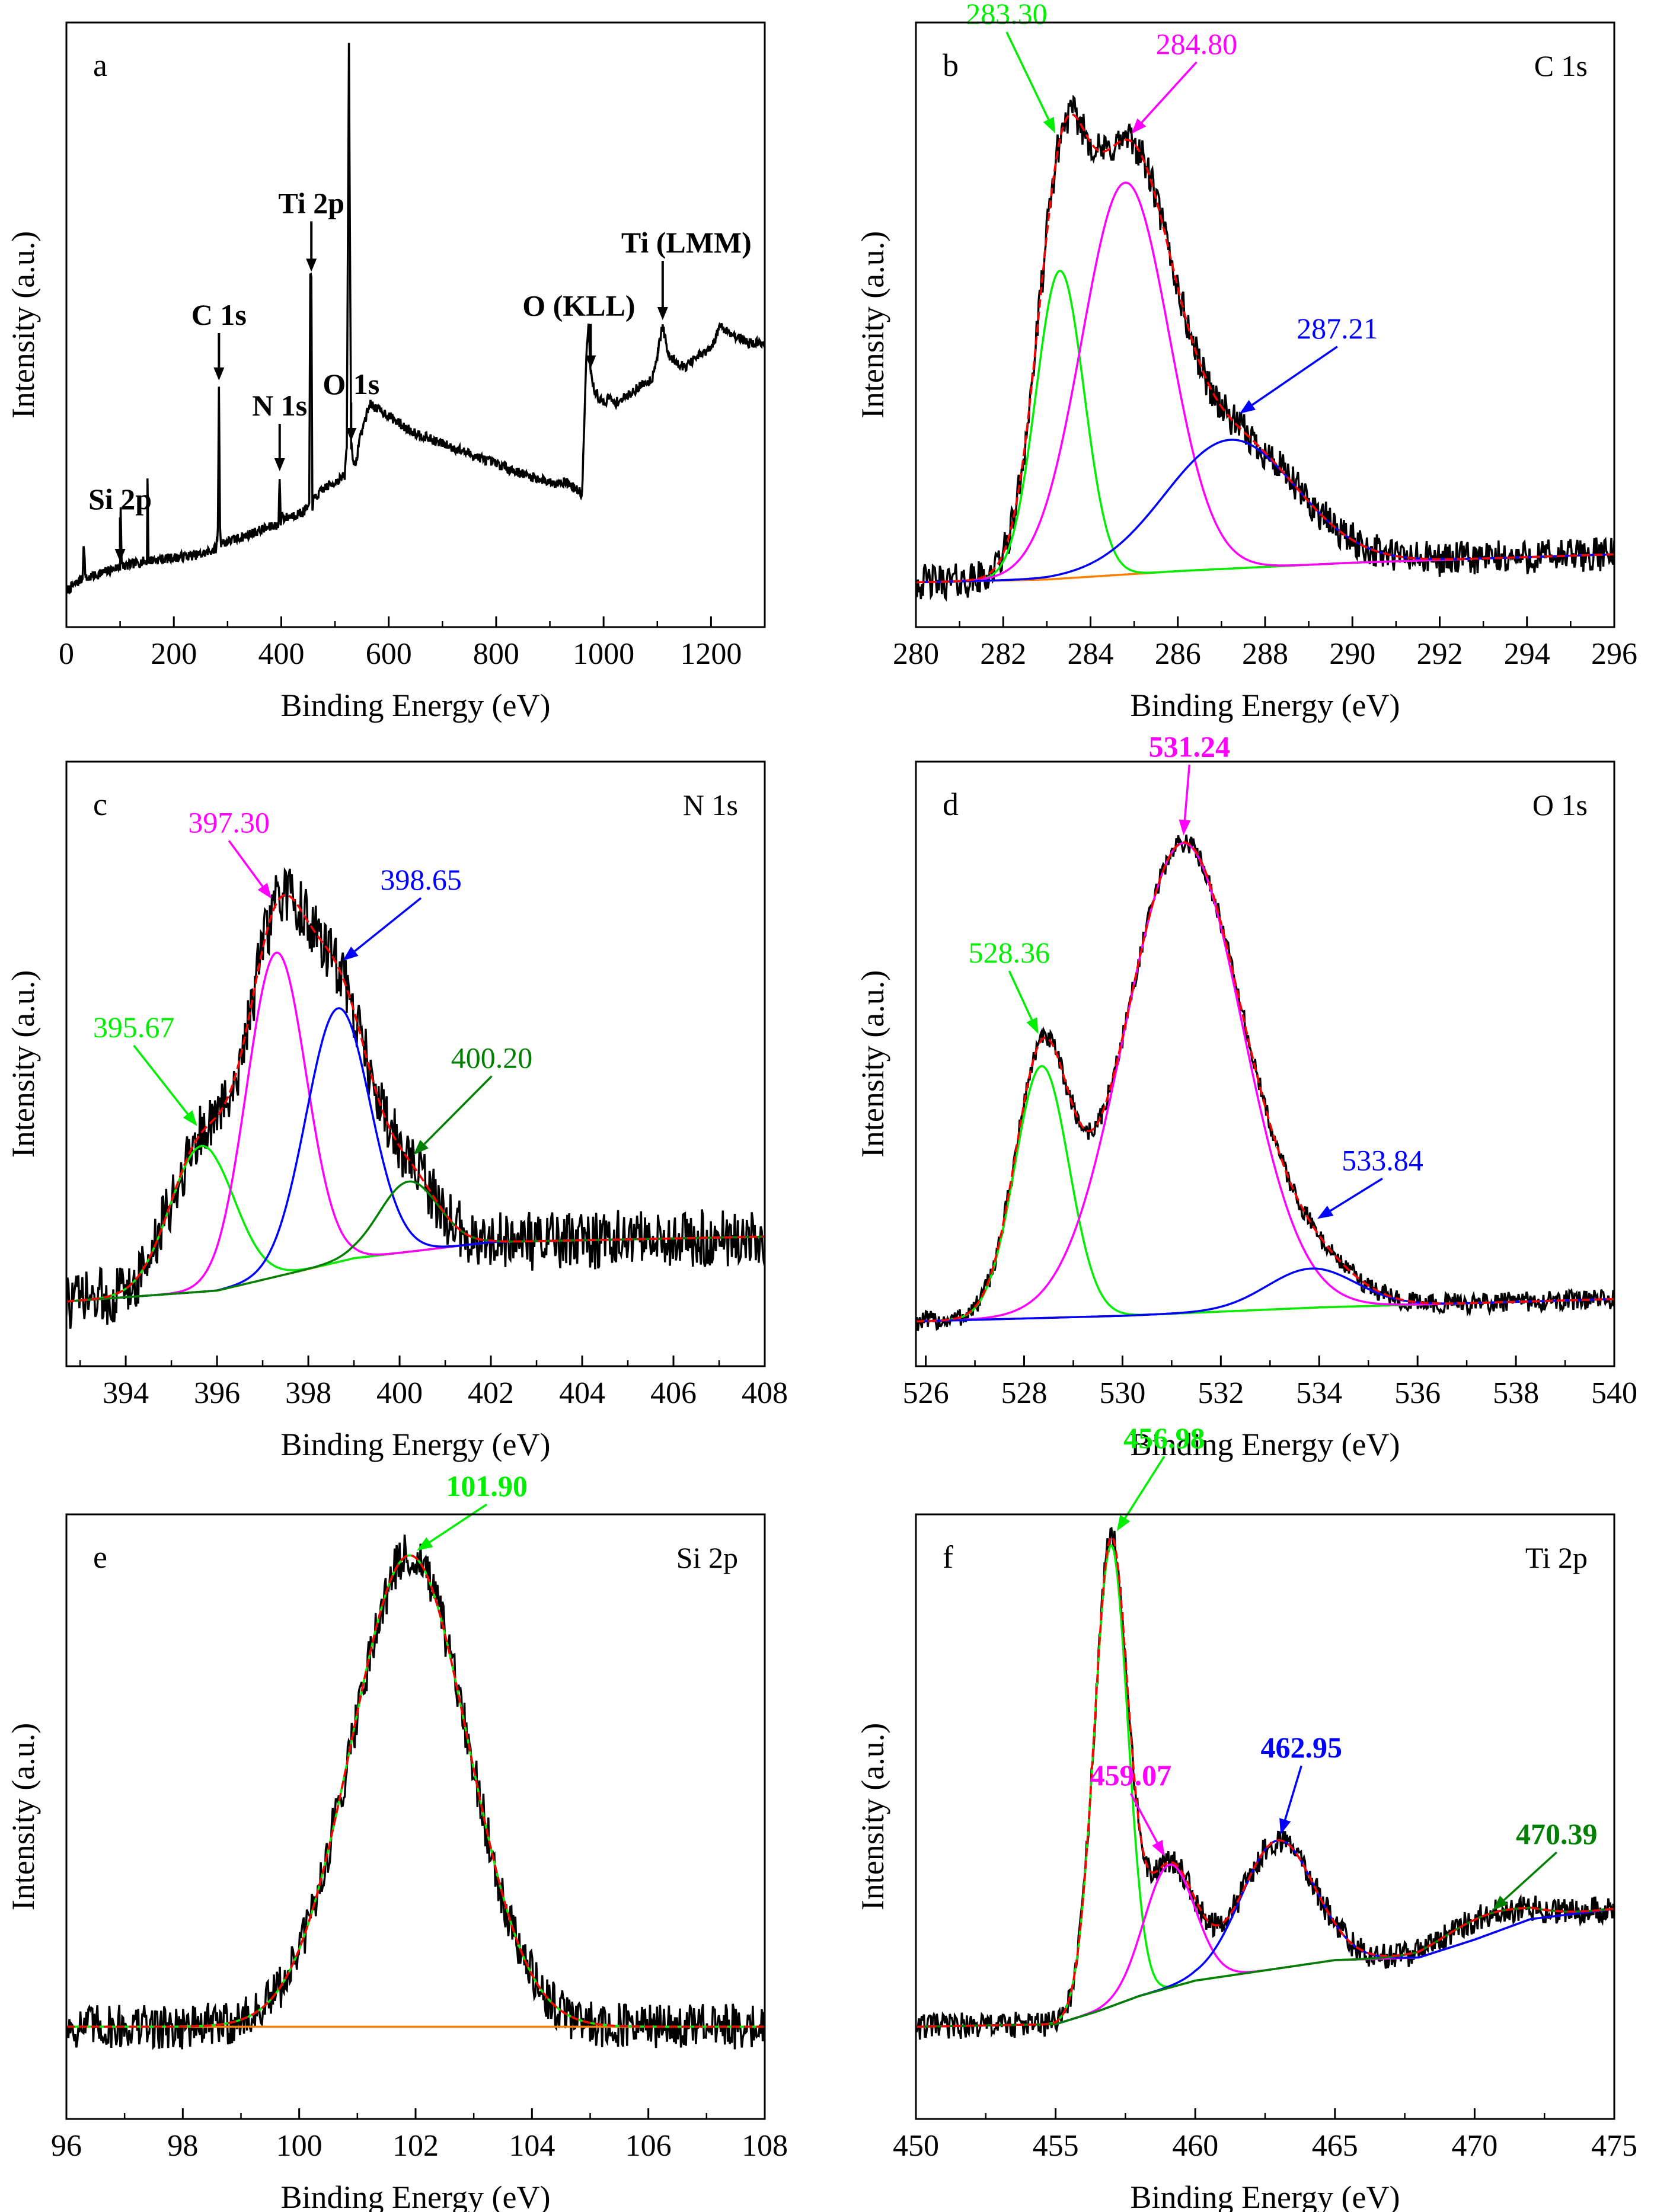 The width and height of the screenshot is (1654, 2212). I want to click on peak-label-2: 533.84, so click(1382, 1160).